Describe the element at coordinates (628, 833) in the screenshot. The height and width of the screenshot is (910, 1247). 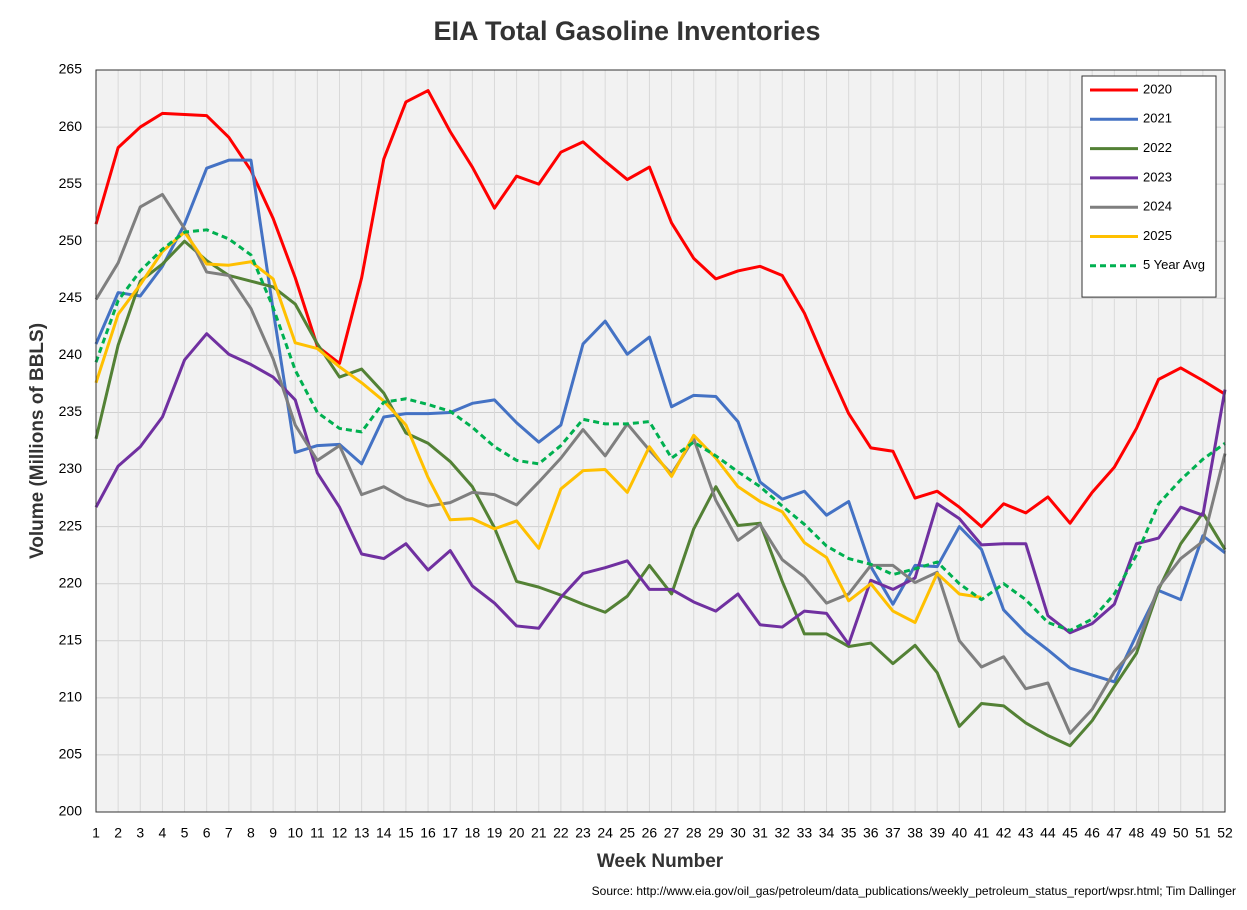
I see `x-tick-label: 25` at that location.